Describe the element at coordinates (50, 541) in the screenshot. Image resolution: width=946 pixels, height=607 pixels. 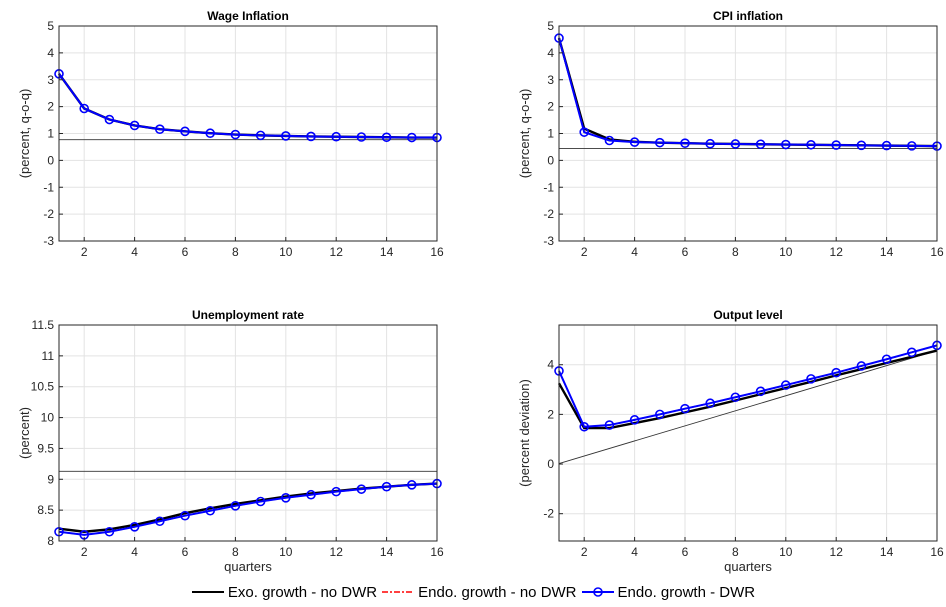
I see `y-tick-label: 8` at that location.